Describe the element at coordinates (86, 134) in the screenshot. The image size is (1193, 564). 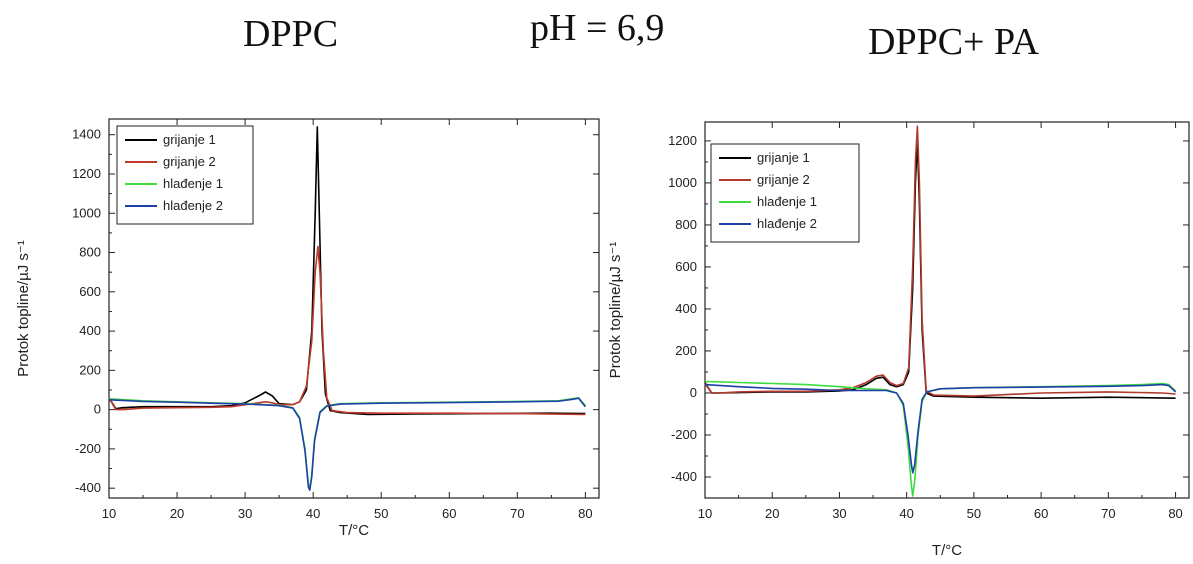
I see `y-tick-label: 1400` at that location.